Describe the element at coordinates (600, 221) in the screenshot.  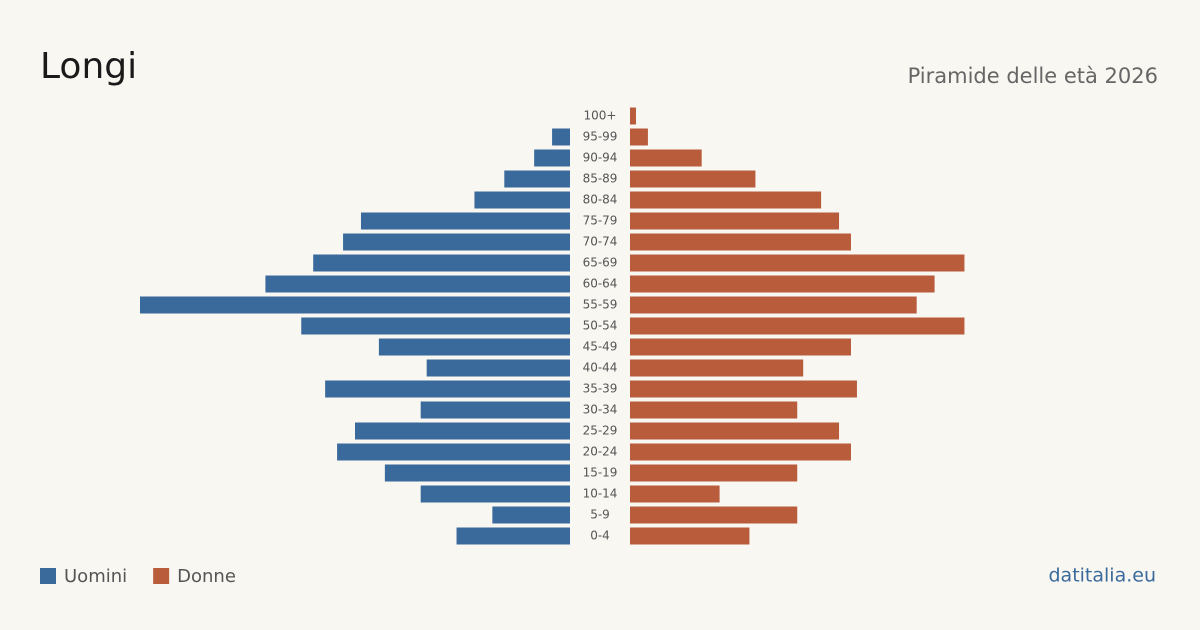
I see `age-label: 75-79` at that location.